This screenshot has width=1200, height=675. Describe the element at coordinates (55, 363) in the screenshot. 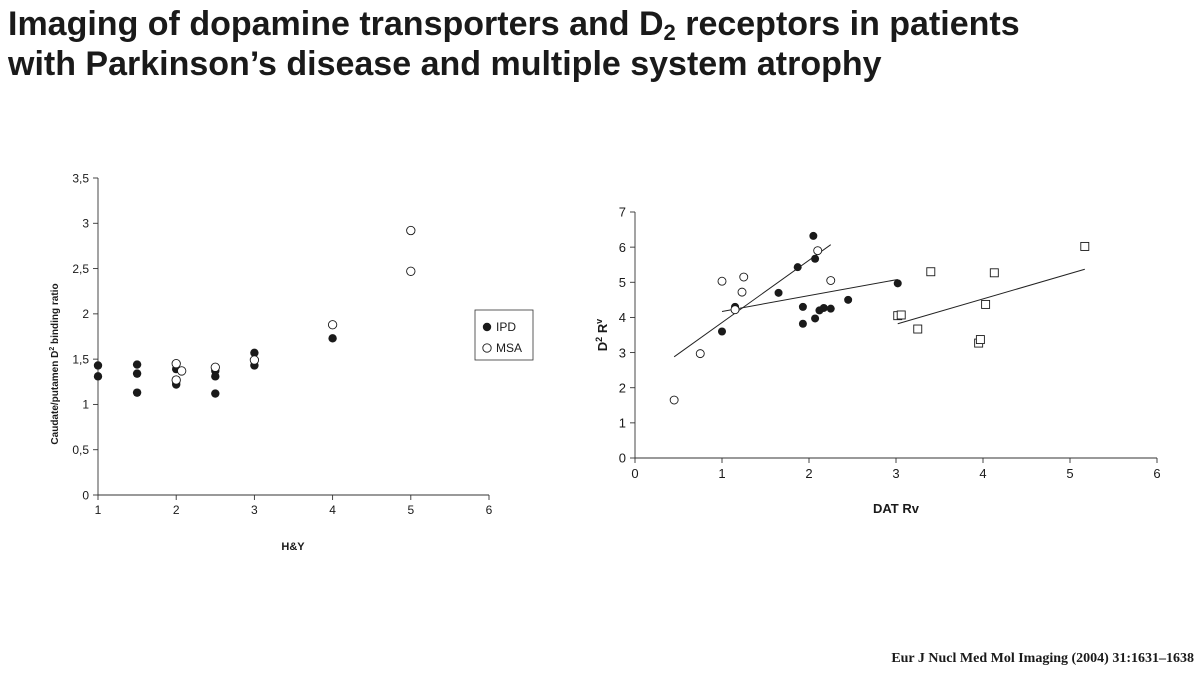

I see `chart1-y-axis-title: Caudate/putamen D2 binding ratio` at that location.